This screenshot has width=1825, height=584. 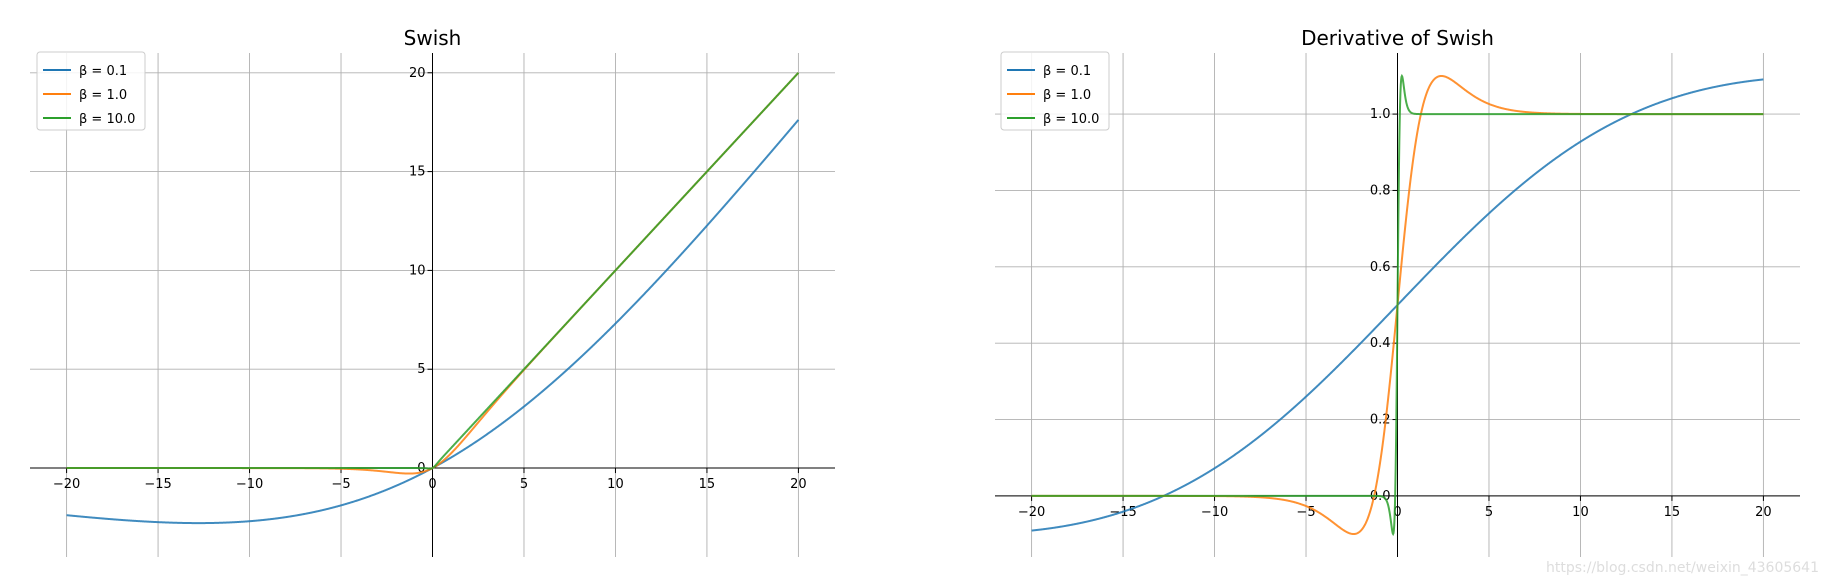 What do you see at coordinates (433, 38) in the screenshot?
I see `chart-title: Swish` at bounding box center [433, 38].